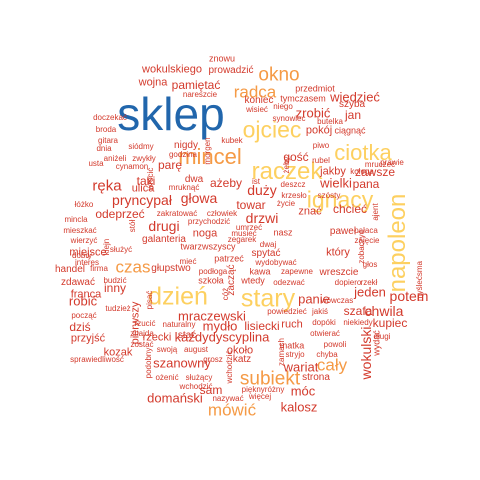 This screenshot has height=480, width=480. What do you see at coordinates (292, 345) in the screenshot?
I see `word-matka: matka` at bounding box center [292, 345].